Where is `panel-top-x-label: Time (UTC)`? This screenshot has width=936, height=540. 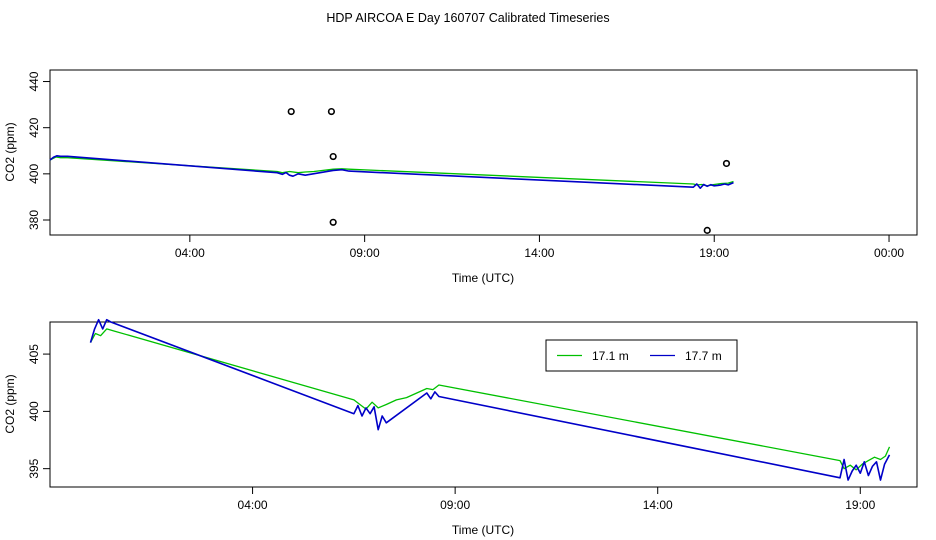 panel-top-x-label: Time (UTC) is located at coordinates (483, 278).